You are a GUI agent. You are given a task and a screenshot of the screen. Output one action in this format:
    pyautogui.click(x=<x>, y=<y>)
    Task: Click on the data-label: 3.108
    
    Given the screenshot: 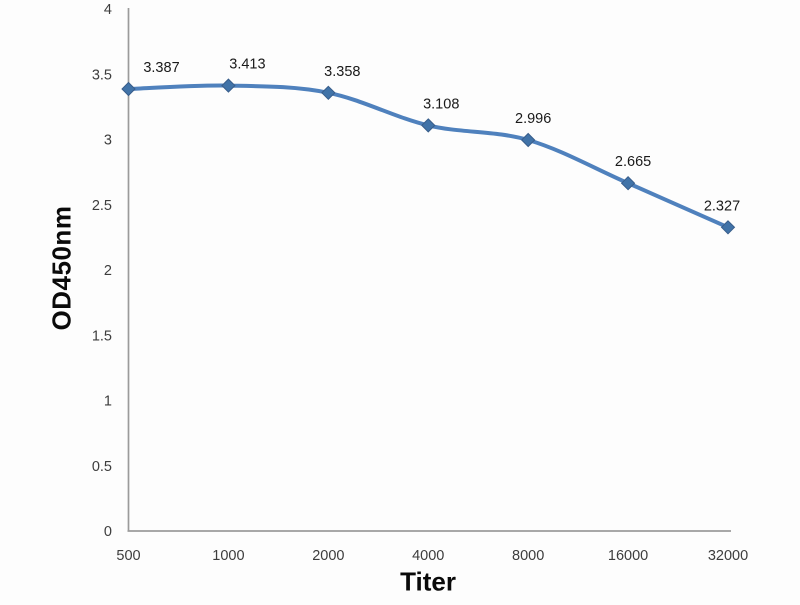 What is the action you would take?
    pyautogui.click(x=441, y=104)
    